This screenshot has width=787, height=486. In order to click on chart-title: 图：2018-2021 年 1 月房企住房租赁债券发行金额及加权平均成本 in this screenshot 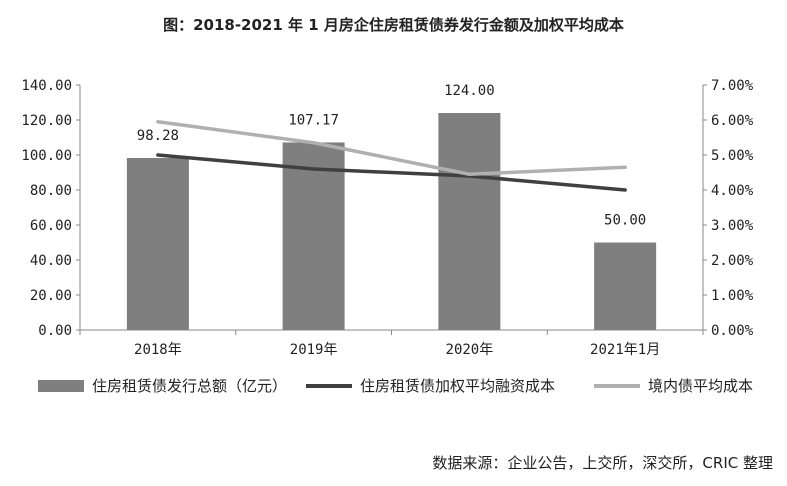, I will do `click(393, 25)`.